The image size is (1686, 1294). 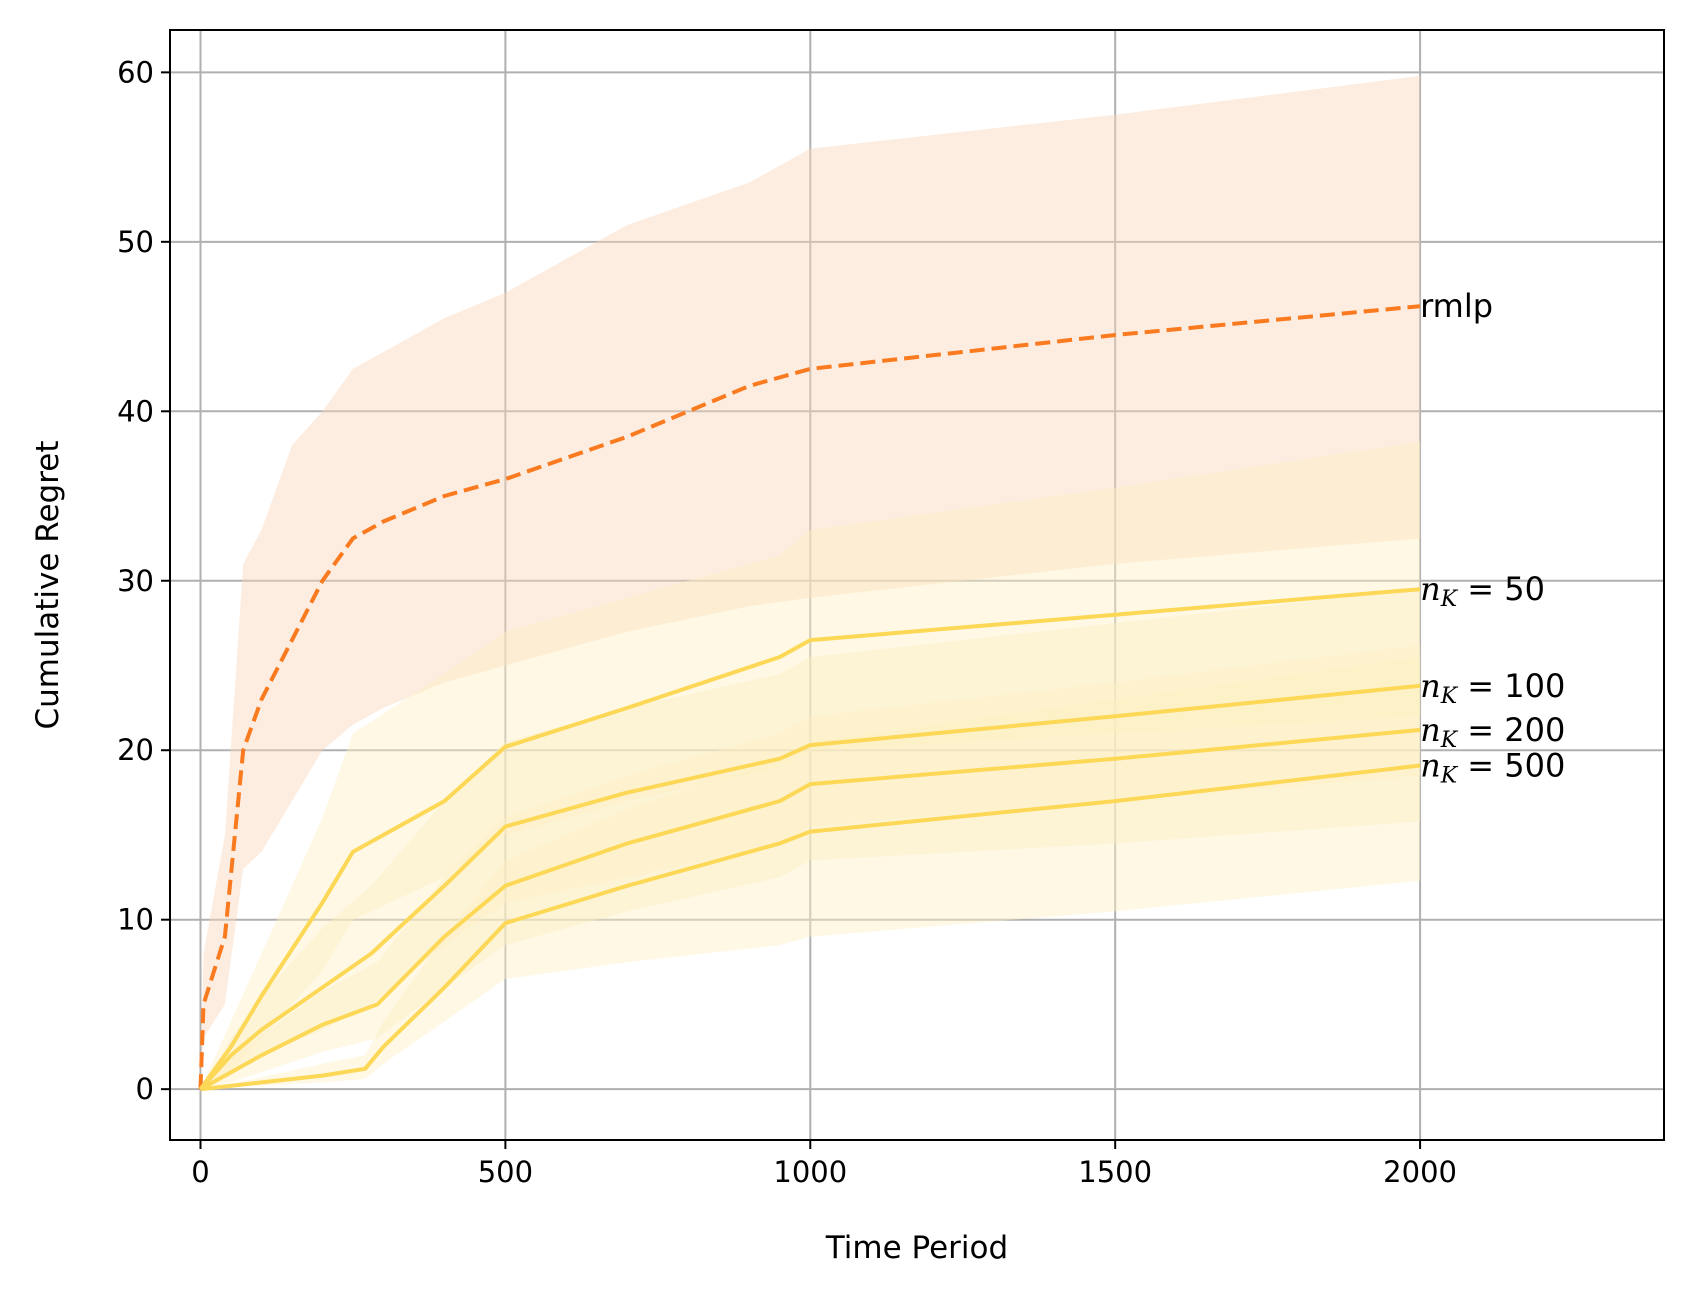 What do you see at coordinates (1115, 1172) in the screenshot?
I see `x-tick-label: 1500` at bounding box center [1115, 1172].